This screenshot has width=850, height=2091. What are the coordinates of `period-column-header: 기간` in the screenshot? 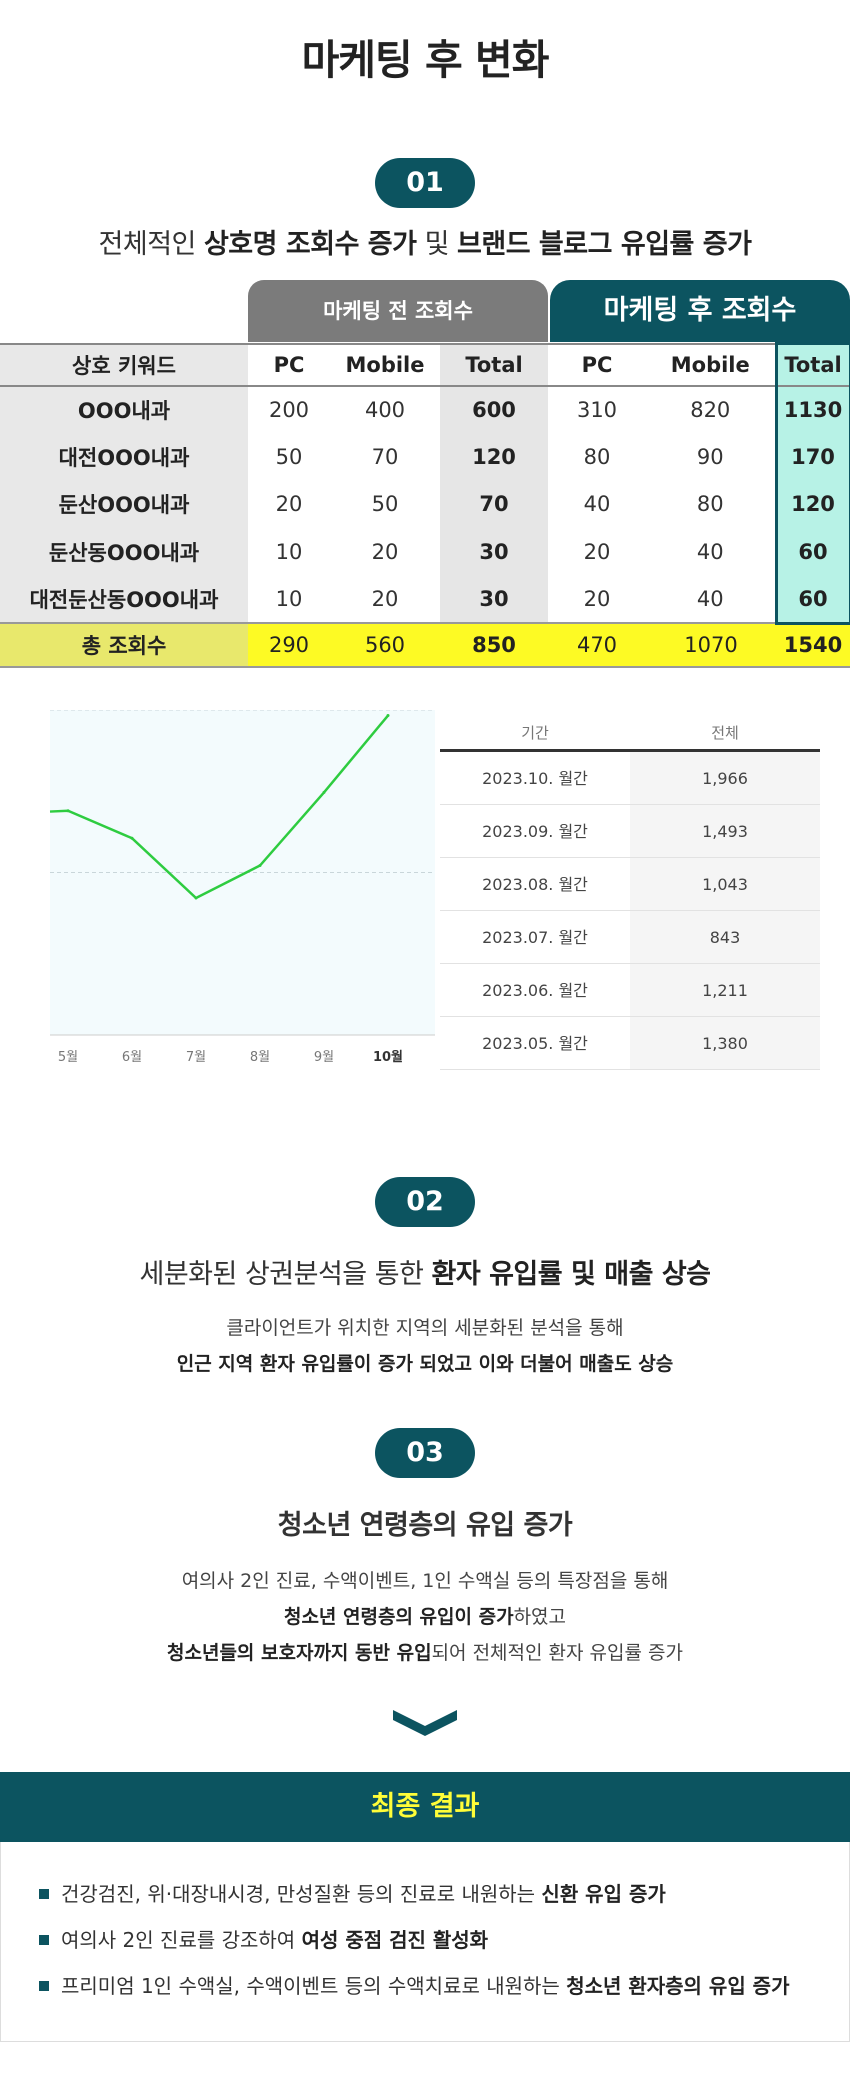 It's located at (535, 733).